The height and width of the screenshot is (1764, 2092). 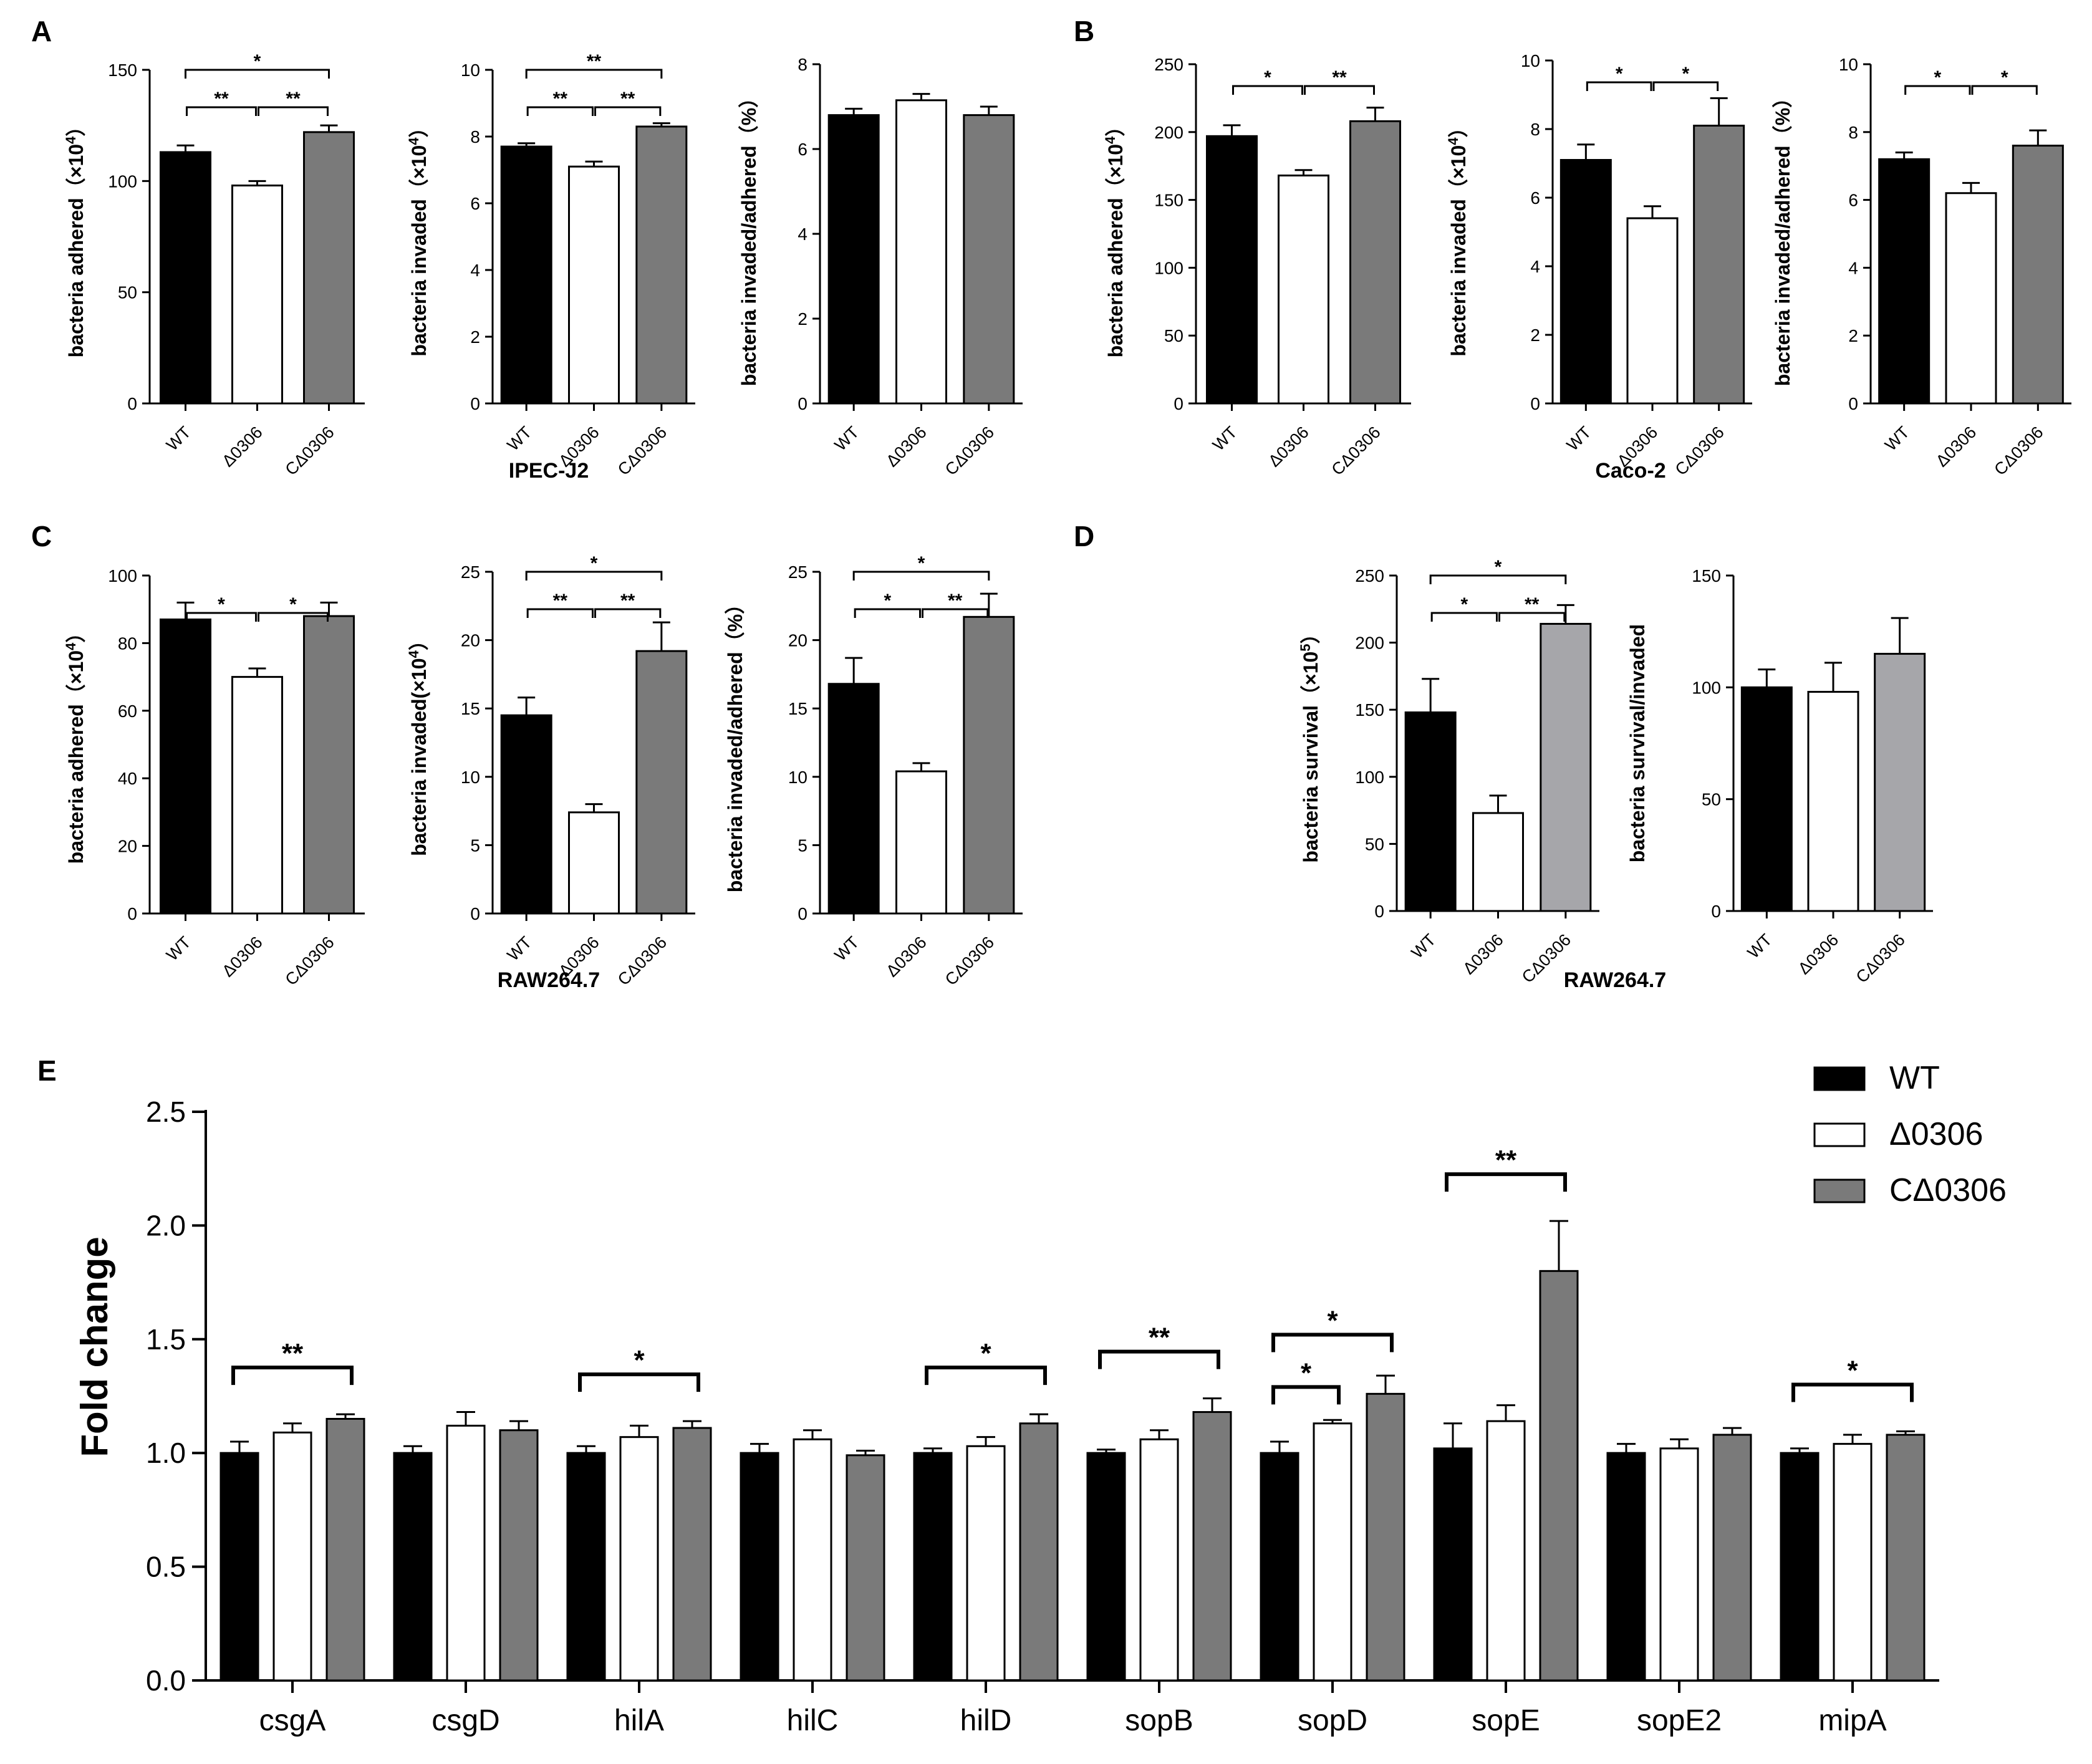 I want to click on y-tick-label: 10, so click(x=1848, y=64).